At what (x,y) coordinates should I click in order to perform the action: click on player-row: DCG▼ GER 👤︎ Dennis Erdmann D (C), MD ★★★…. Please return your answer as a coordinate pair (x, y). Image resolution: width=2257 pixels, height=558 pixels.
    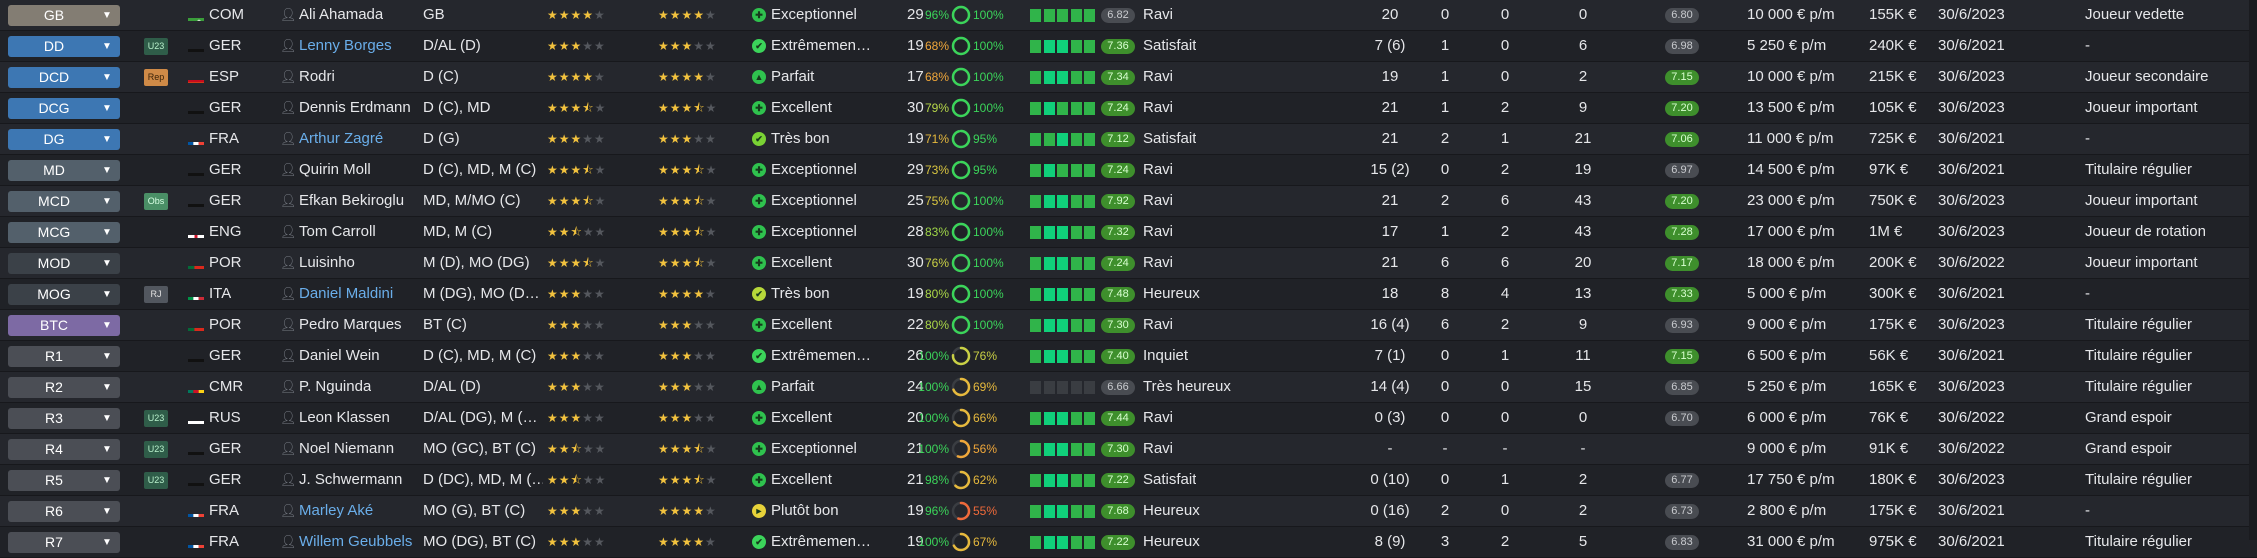
    Looking at the image, I should click on (1128, 108).